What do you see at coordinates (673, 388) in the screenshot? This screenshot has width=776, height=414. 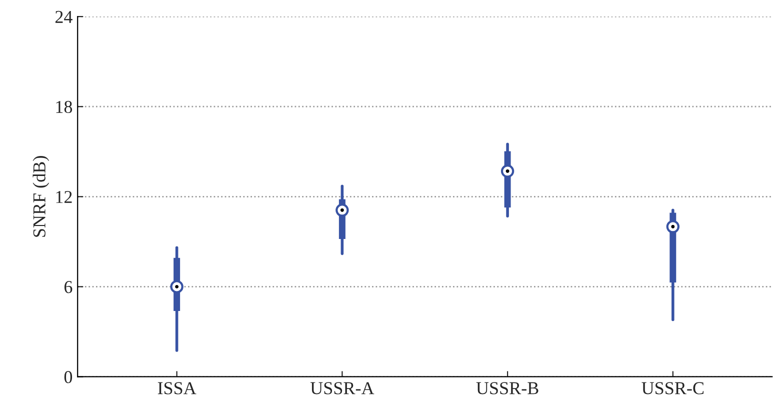 I see `x-tick-label: USSR-C` at bounding box center [673, 388].